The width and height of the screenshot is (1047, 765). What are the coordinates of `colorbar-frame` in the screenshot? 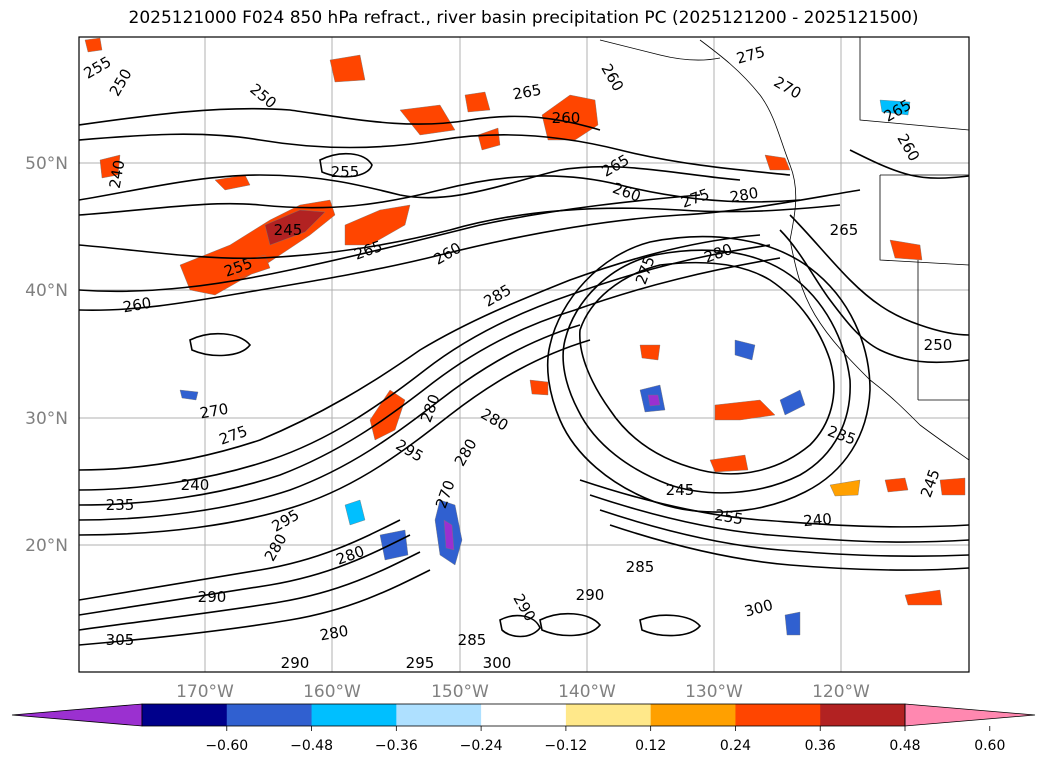 It's located at (523, 715).